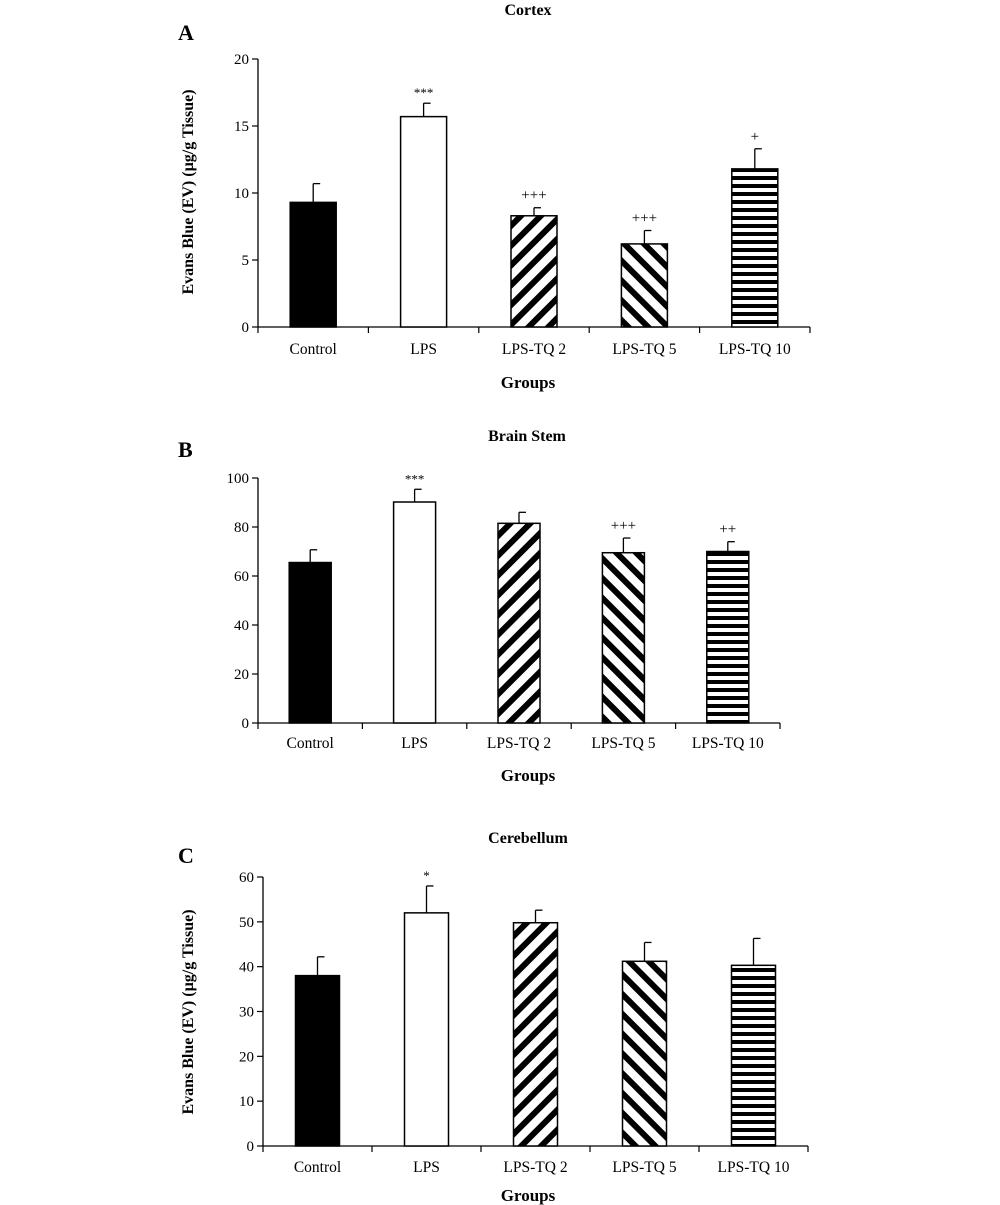  Describe the element at coordinates (527, 436) in the screenshot. I see `chart-title: Brain Stem` at that location.